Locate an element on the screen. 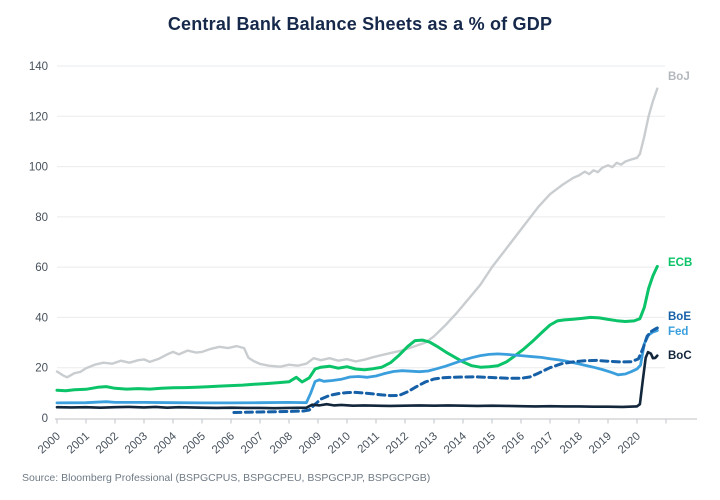 The height and width of the screenshot is (500, 720). series-legend: BoJ ECB Fed BoE BoC is located at coordinates (680, 216).